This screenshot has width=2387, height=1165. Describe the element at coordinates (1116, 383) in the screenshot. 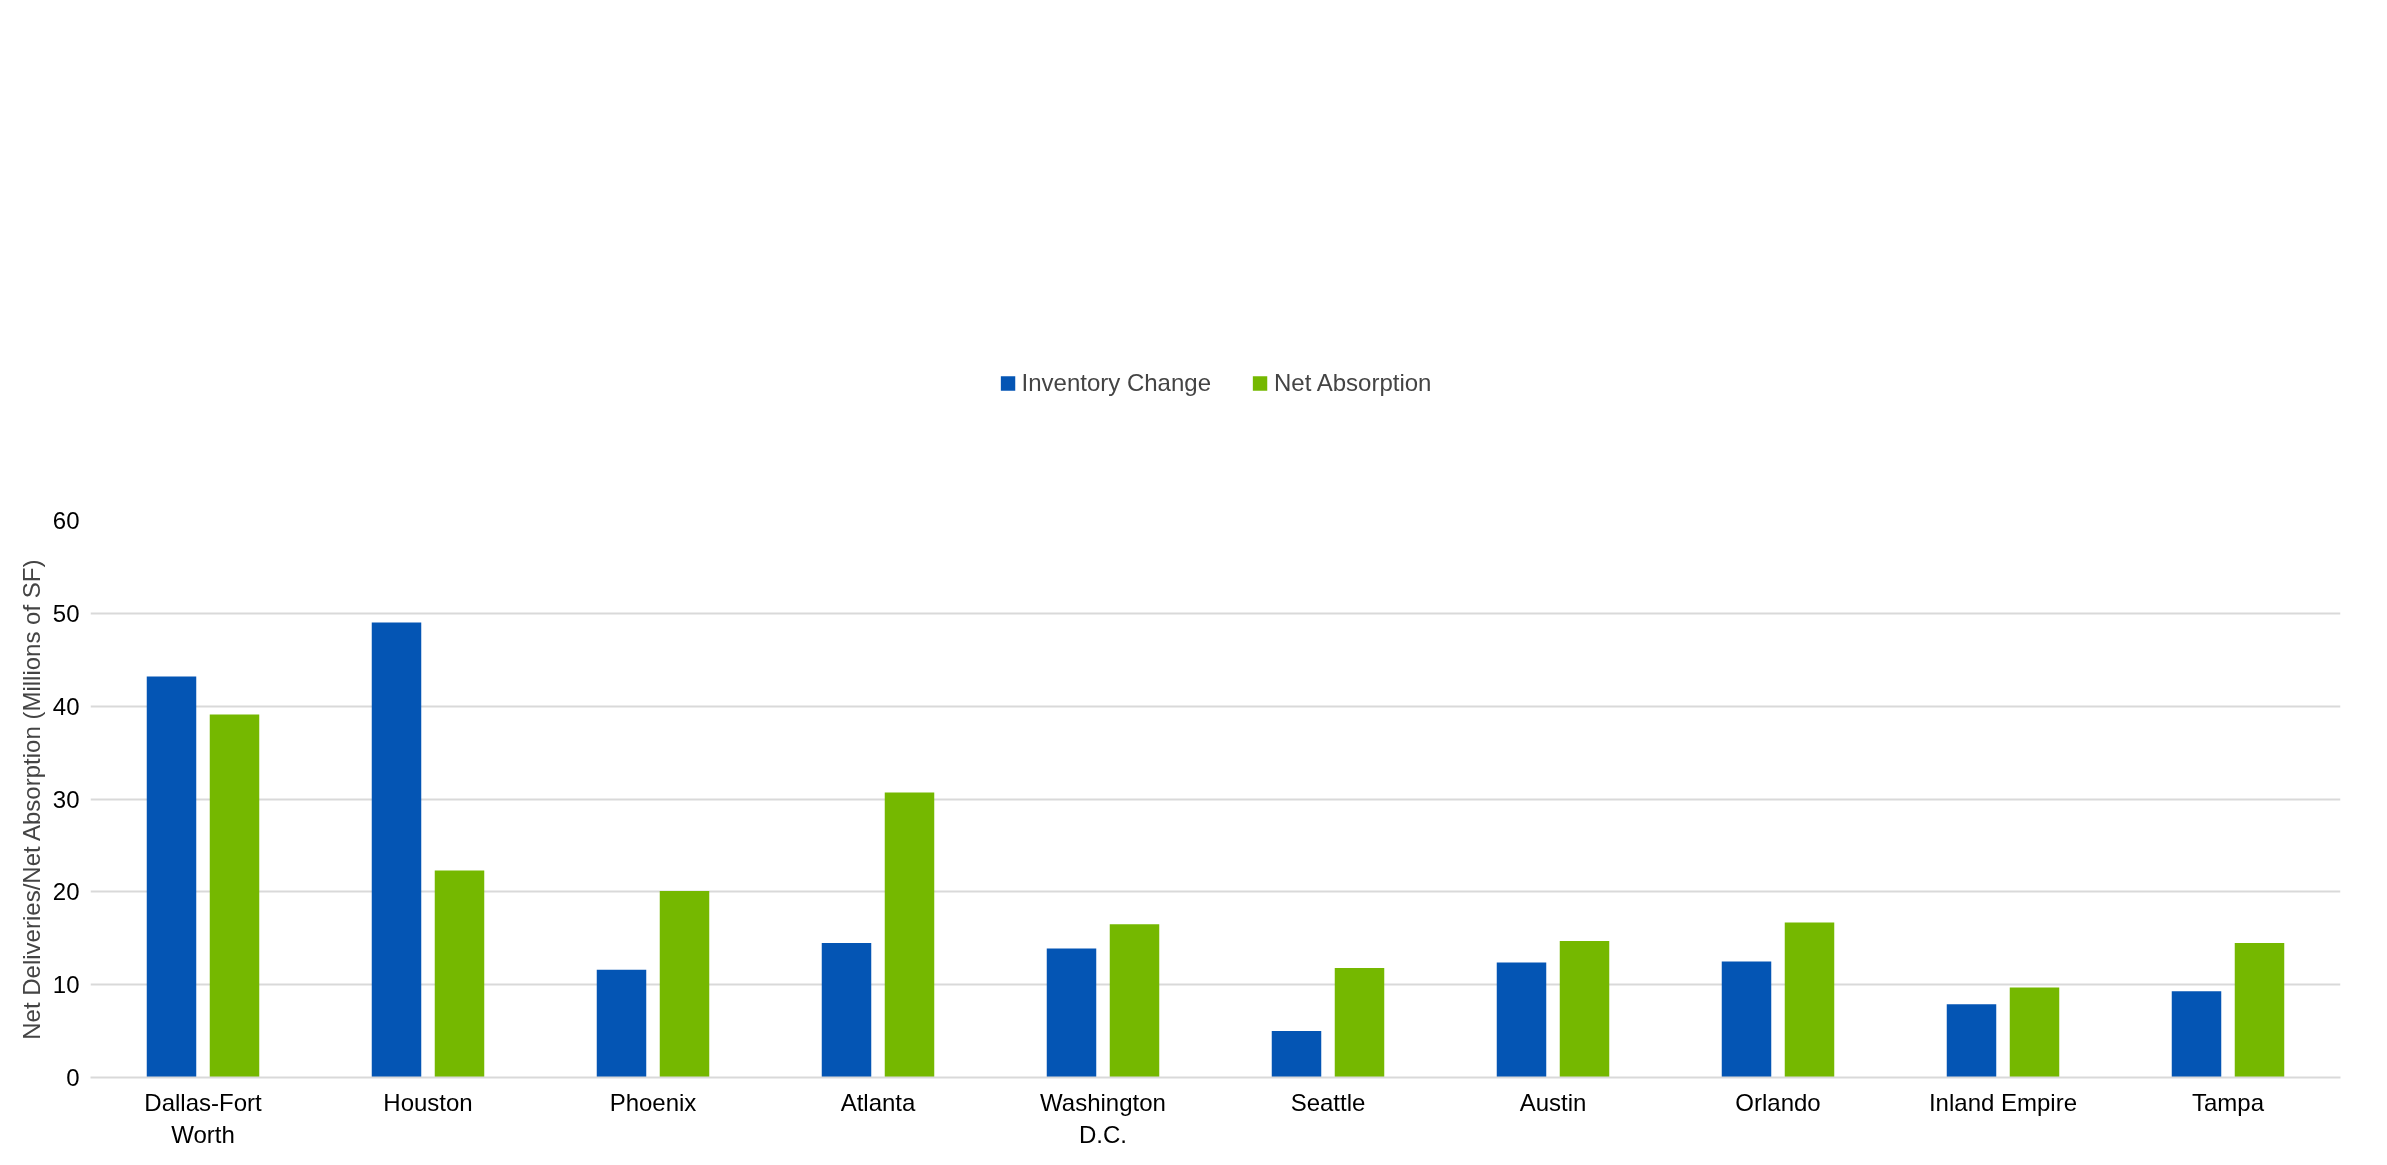

I see `legend-label: Inventory Change` at that location.